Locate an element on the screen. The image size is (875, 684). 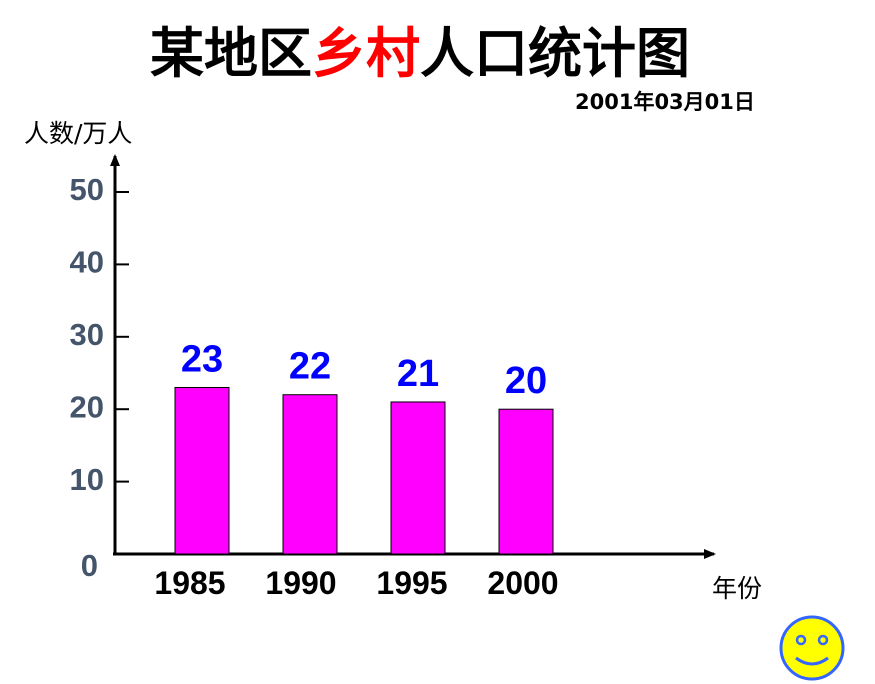
y-tick-label: 0 is located at coordinates (89, 565).